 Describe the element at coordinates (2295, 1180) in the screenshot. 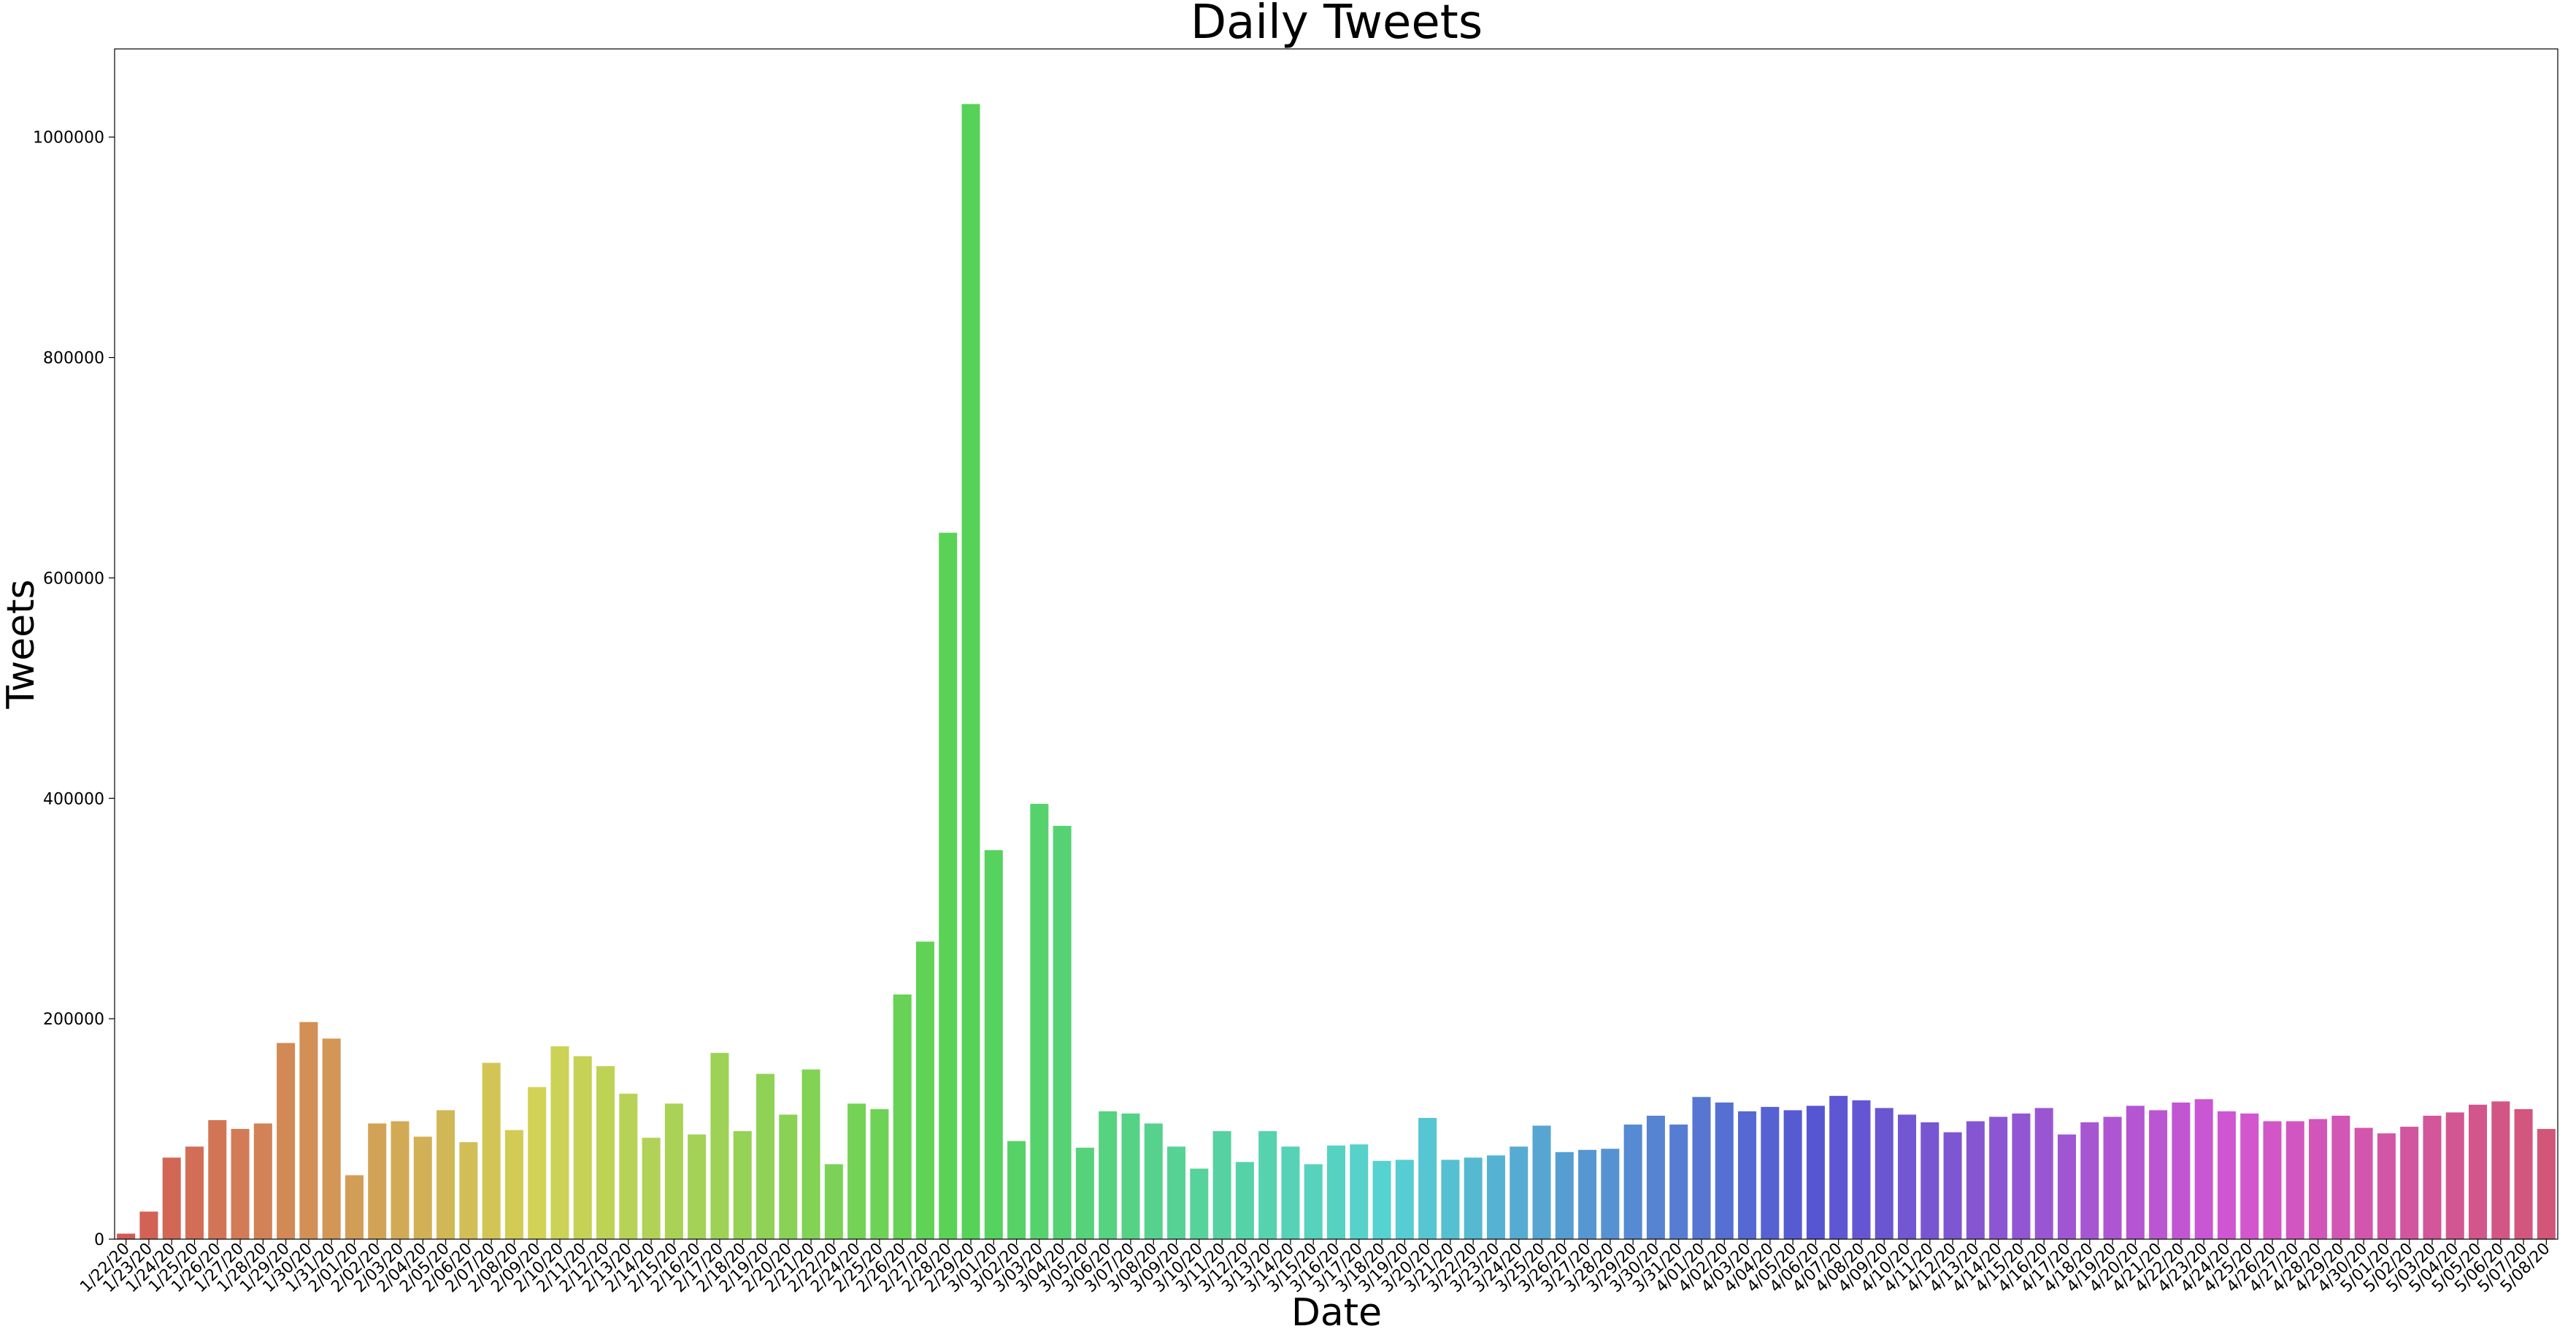

I see `bar-4/27/20` at that location.